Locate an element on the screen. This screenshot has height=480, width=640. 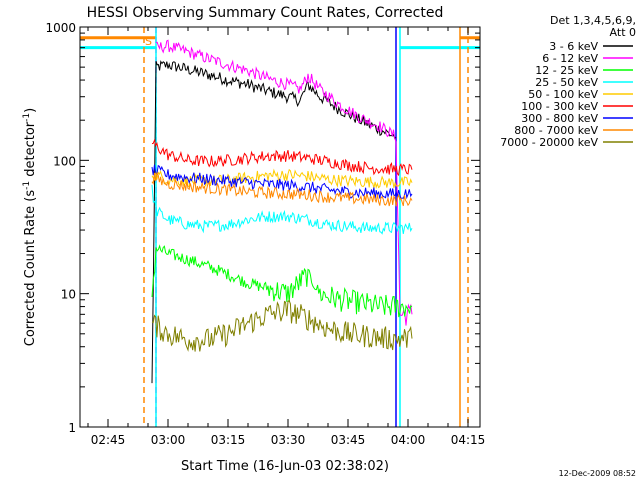
legend-label-3: 25 - 50 keV is located at coordinates (566, 82).